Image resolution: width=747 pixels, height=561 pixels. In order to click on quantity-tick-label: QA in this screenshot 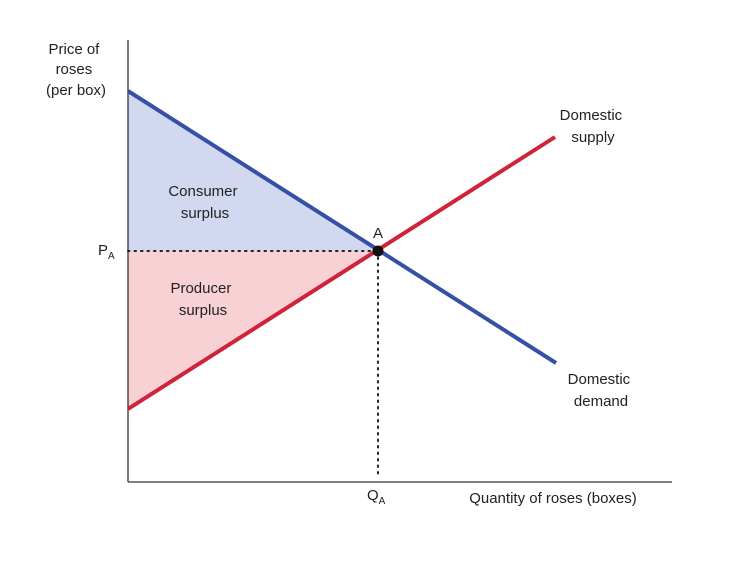, I will do `click(376, 497)`.